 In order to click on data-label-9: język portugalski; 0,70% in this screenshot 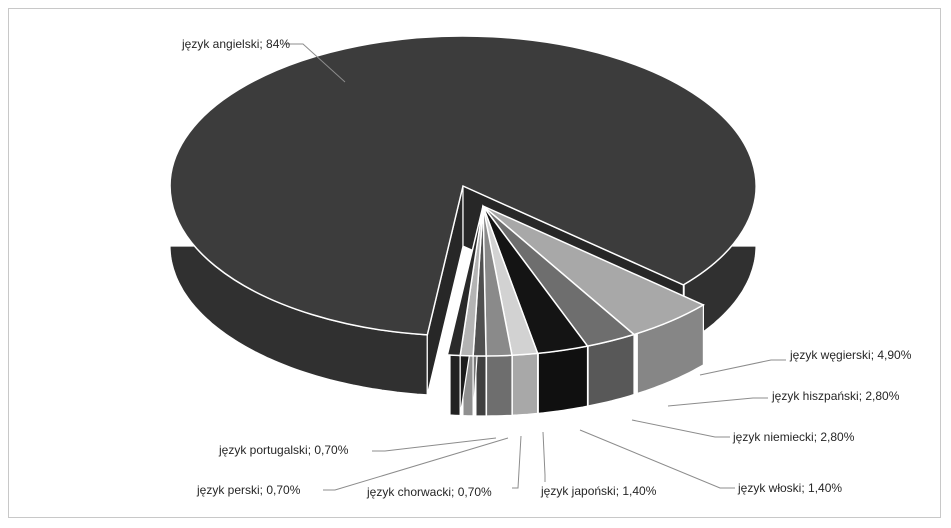, I will do `click(283, 450)`.